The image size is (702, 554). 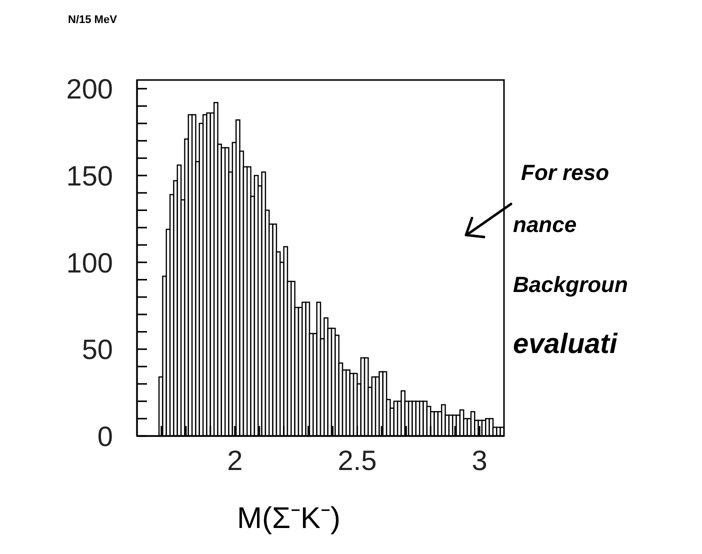 I want to click on y-tick-label: 0, so click(x=105, y=436).